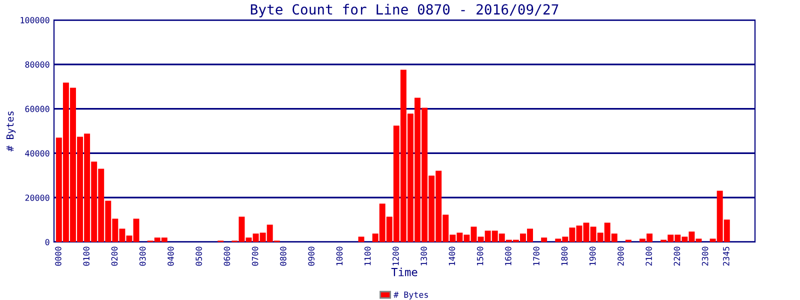  What do you see at coordinates (564, 256) in the screenshot?
I see `x-tick-label: 1800` at bounding box center [564, 256].